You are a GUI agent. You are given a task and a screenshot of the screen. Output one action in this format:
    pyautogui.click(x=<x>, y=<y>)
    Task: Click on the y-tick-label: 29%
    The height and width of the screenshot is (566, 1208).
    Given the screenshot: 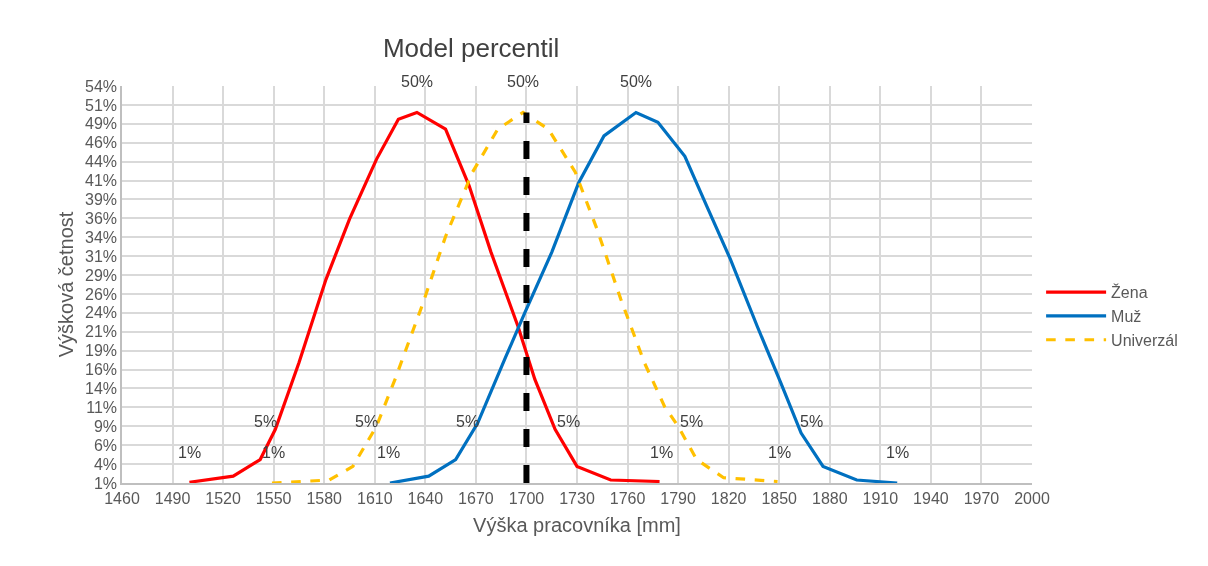 What is the action you would take?
    pyautogui.click(x=101, y=275)
    